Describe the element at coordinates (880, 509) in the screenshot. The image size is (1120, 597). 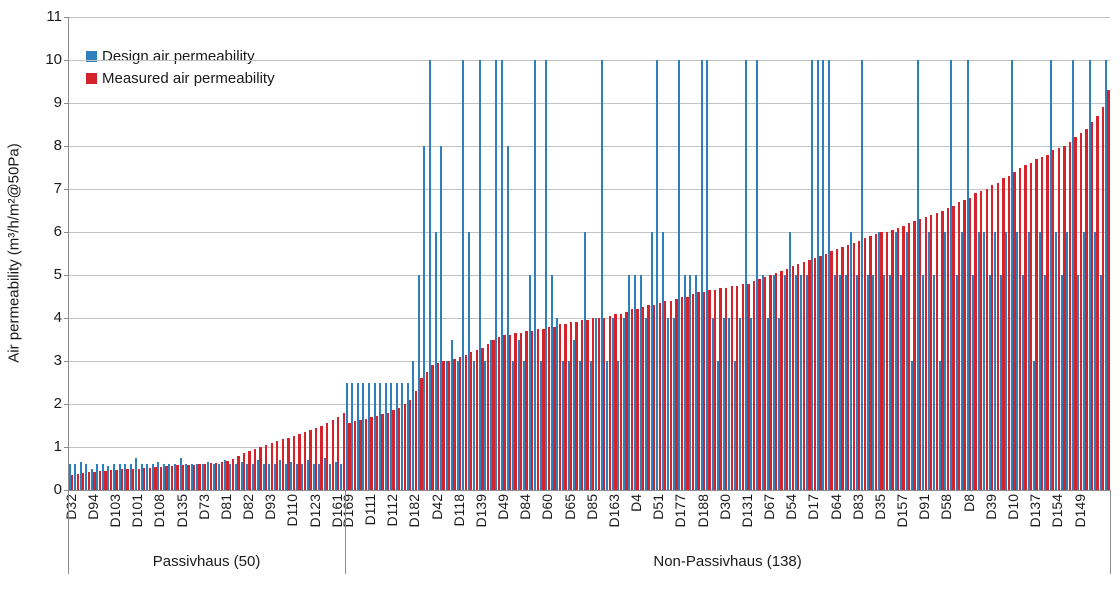
I see `x-tick-label: D35` at that location.